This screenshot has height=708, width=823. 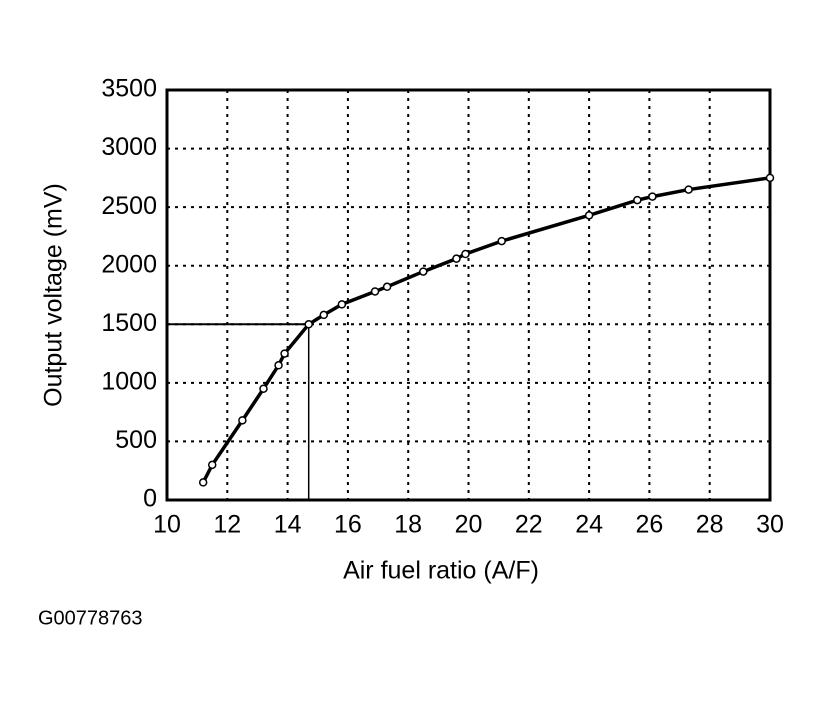 I want to click on y-tick-label: 500, so click(x=136, y=440).